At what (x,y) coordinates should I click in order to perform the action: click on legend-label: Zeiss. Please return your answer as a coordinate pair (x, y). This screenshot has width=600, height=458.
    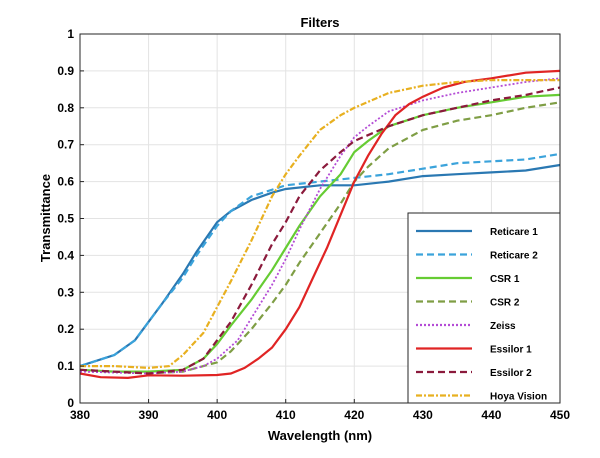
    Looking at the image, I should click on (503, 326).